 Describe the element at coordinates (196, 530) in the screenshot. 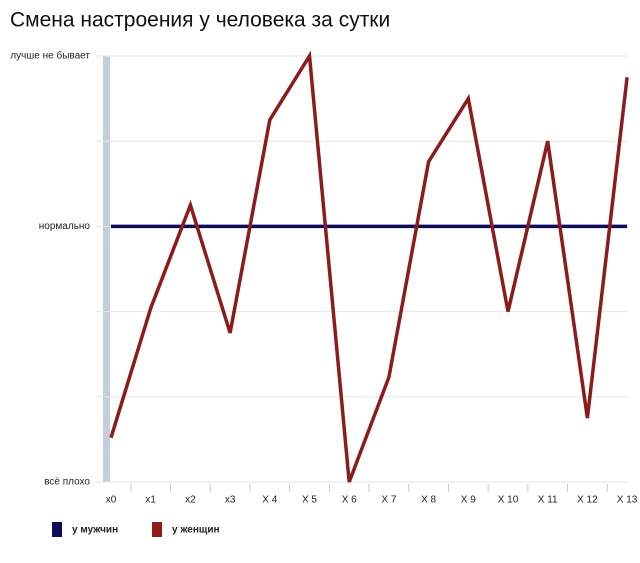

I see `legend-label: у женщин` at that location.